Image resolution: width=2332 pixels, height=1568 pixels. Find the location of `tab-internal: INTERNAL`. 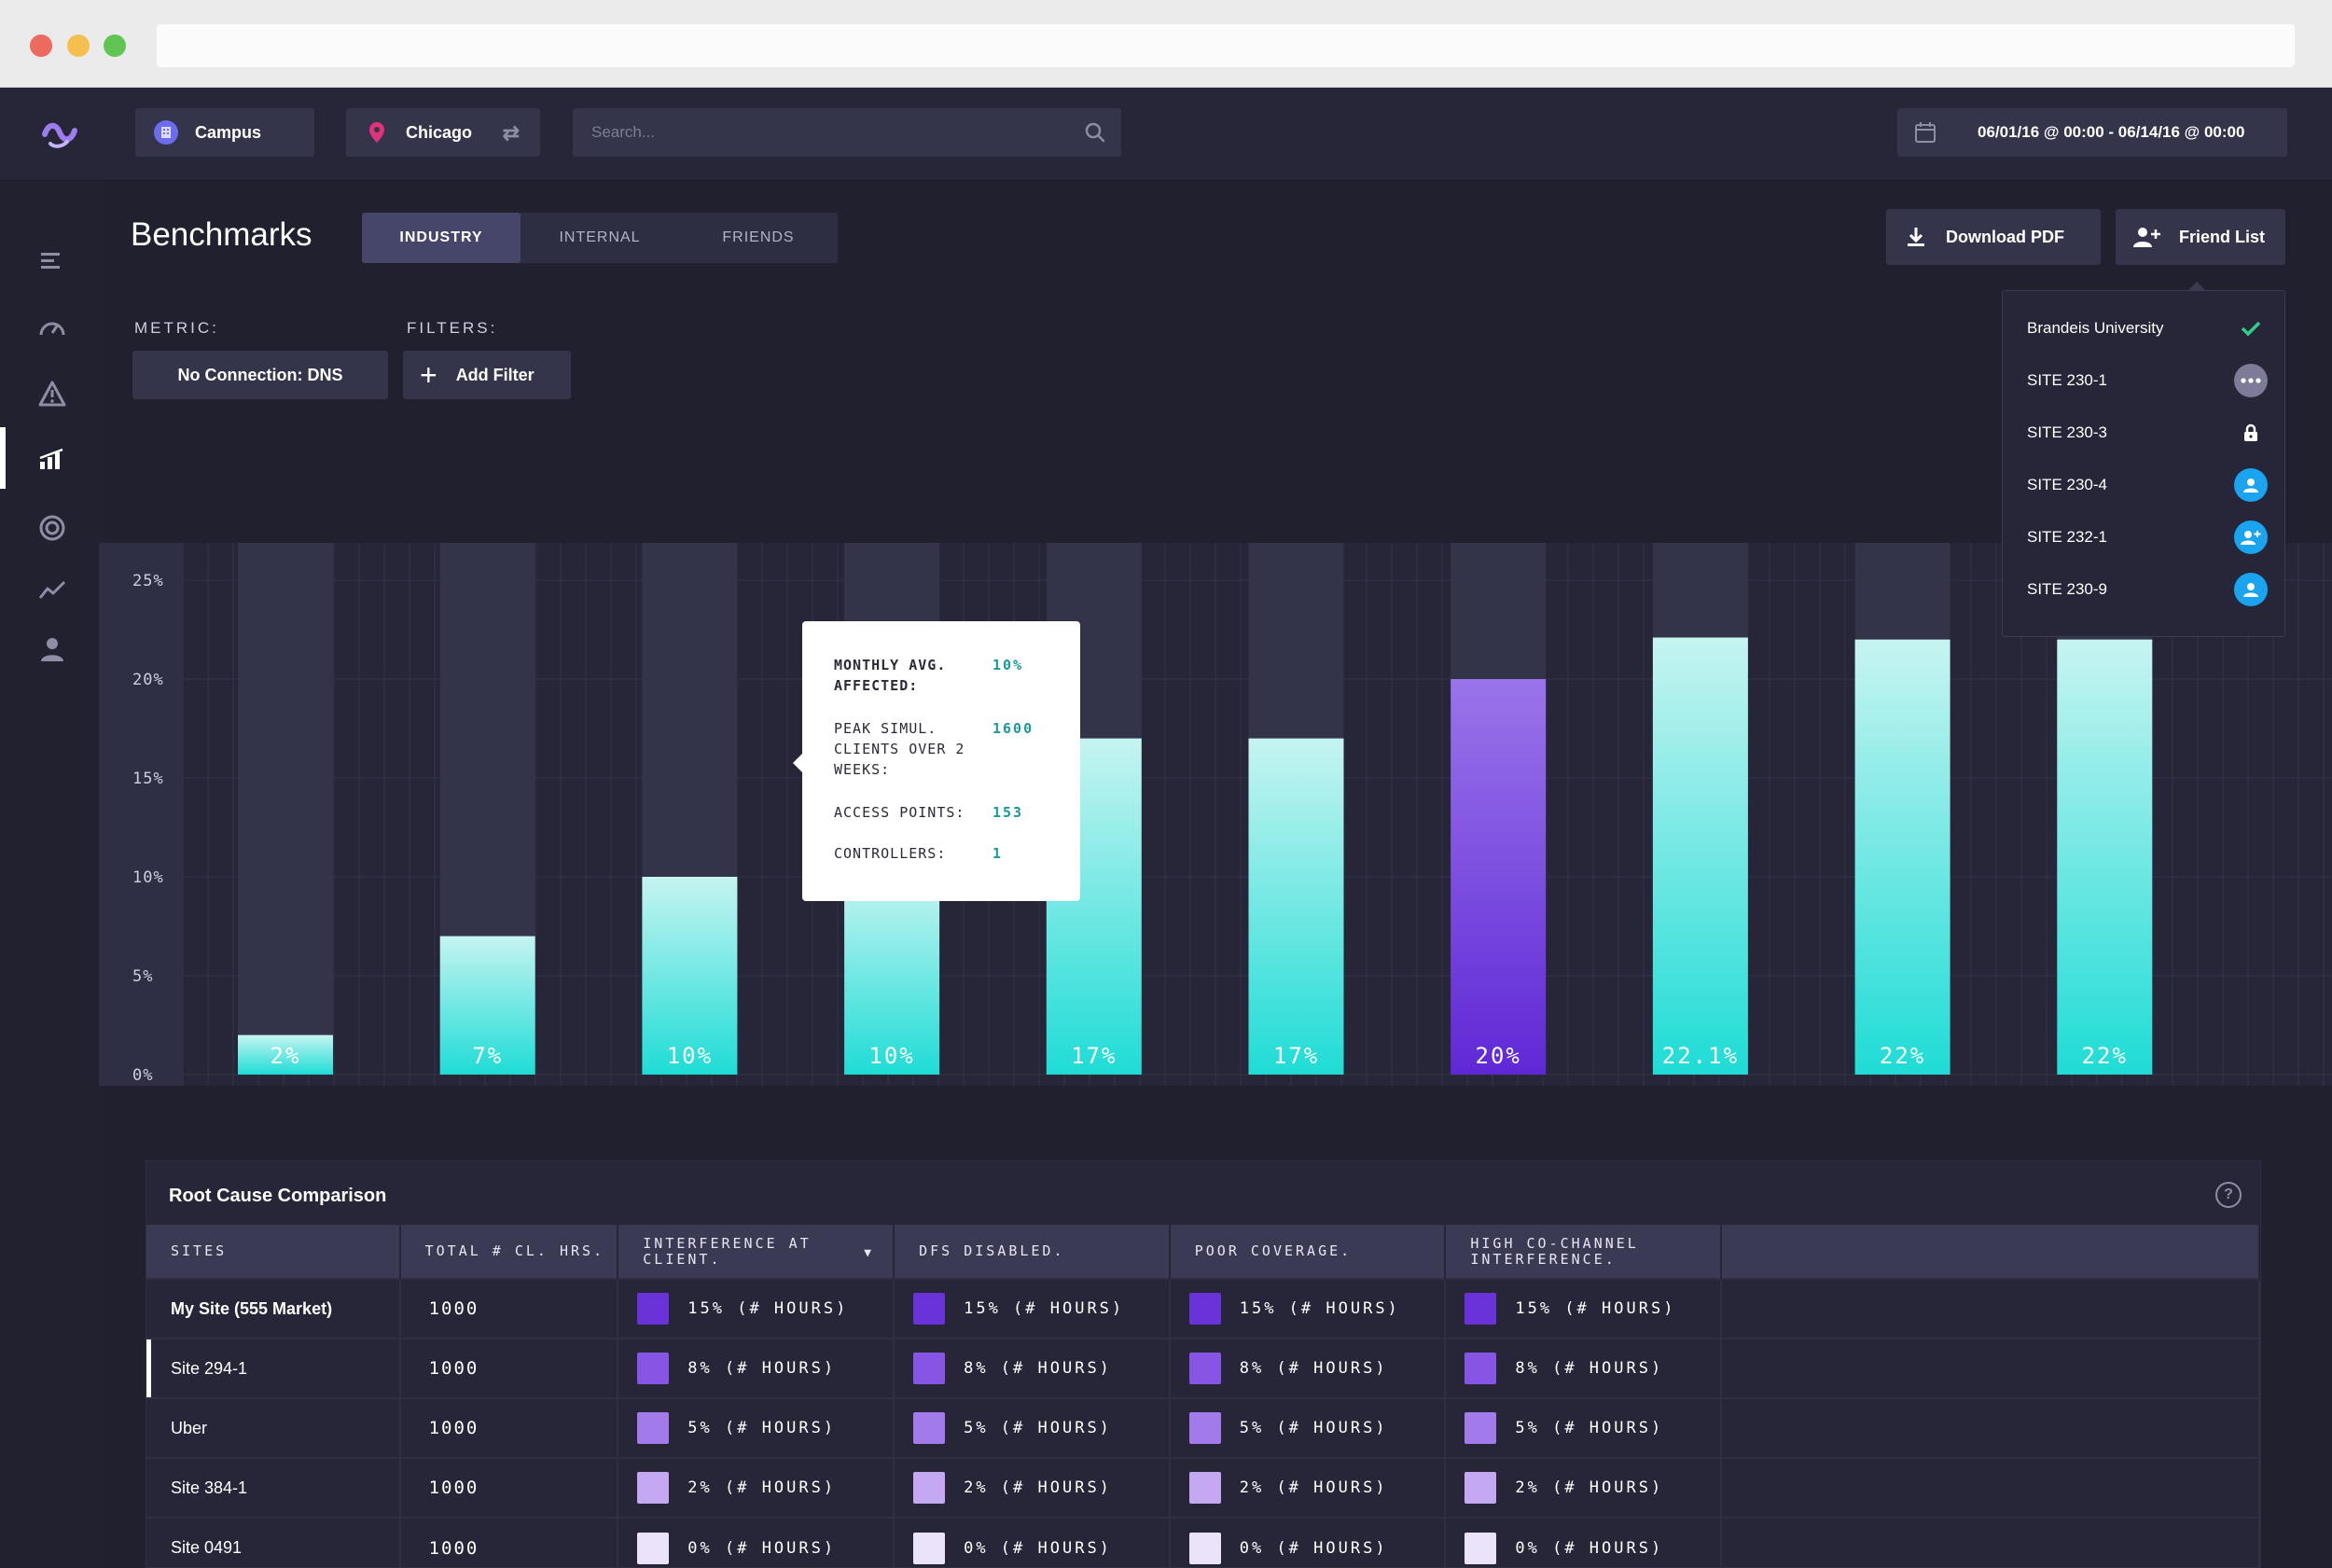

tab-internal: INTERNAL is located at coordinates (600, 237).